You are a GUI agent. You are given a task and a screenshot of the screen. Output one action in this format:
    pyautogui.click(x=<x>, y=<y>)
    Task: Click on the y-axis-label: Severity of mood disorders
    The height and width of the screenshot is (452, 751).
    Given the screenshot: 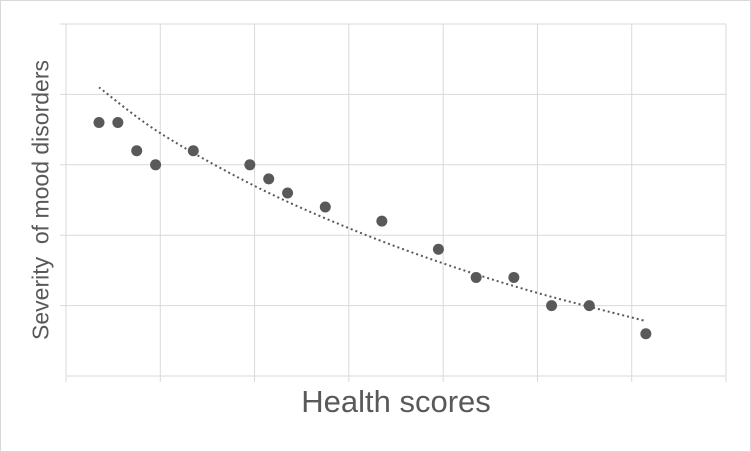 What is the action you would take?
    pyautogui.click(x=40, y=200)
    